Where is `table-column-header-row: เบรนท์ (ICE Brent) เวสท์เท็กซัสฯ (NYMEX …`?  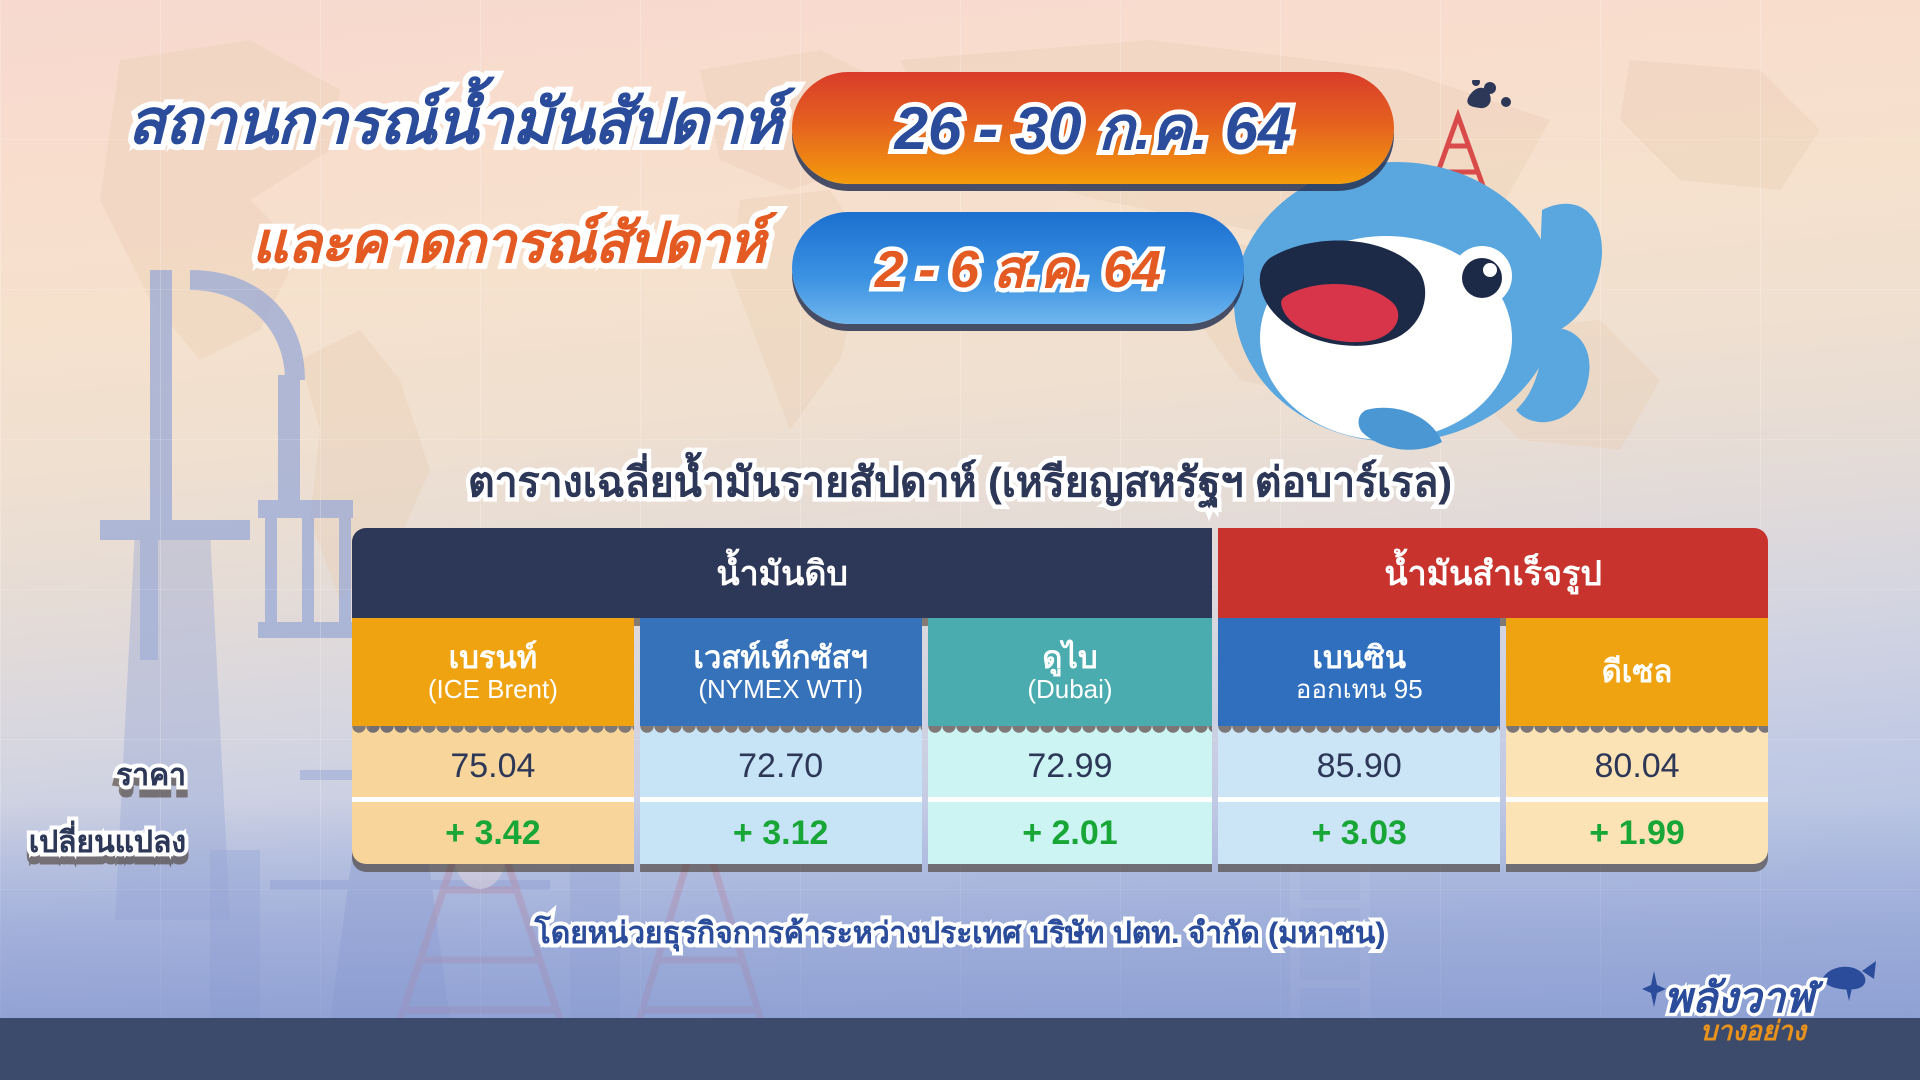 table-column-header-row: เบรนท์ (ICE Brent) เวสท์เท็กซัสฯ (NYMEX … is located at coordinates (1060, 672).